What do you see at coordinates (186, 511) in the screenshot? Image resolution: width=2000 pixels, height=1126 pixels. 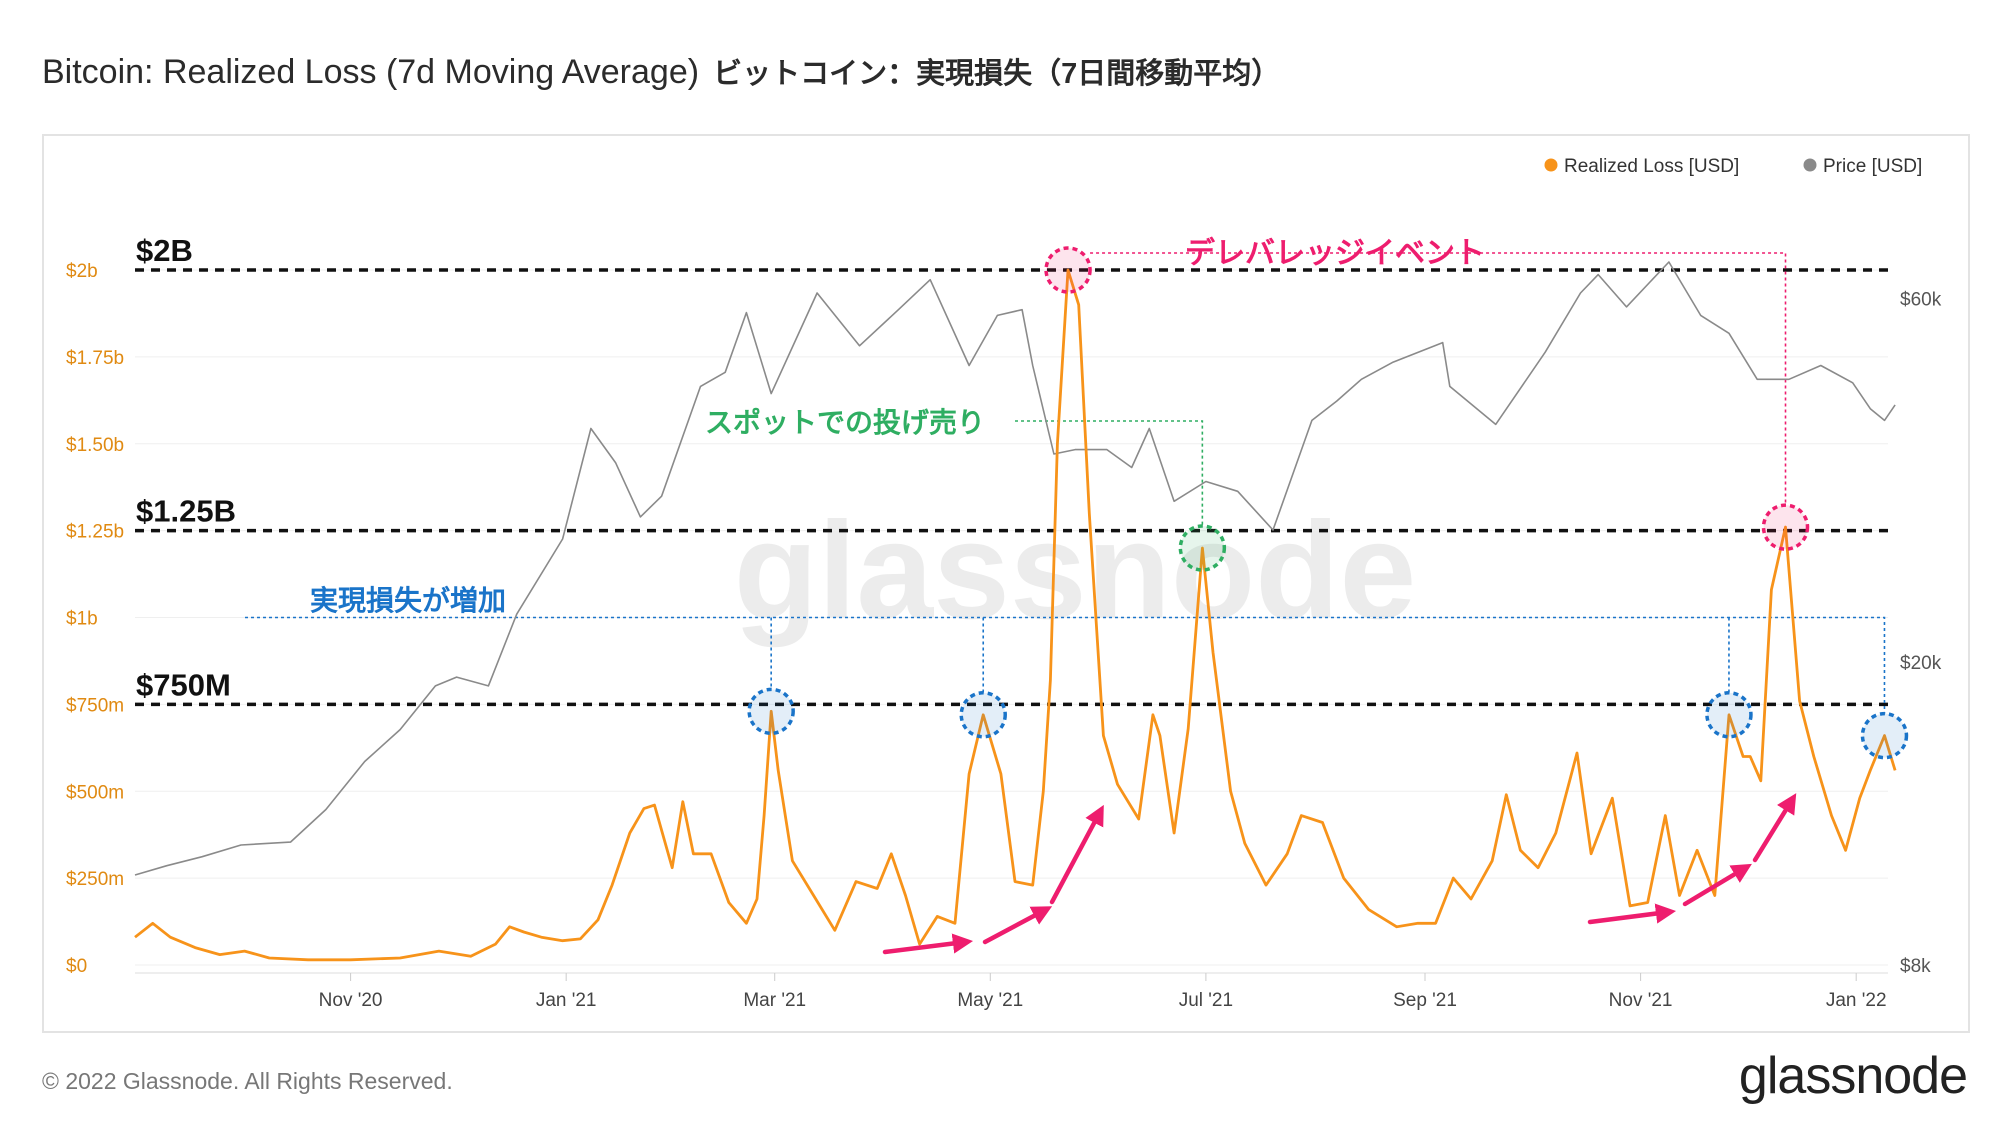 I see `level-label: $1.25B` at bounding box center [186, 511].